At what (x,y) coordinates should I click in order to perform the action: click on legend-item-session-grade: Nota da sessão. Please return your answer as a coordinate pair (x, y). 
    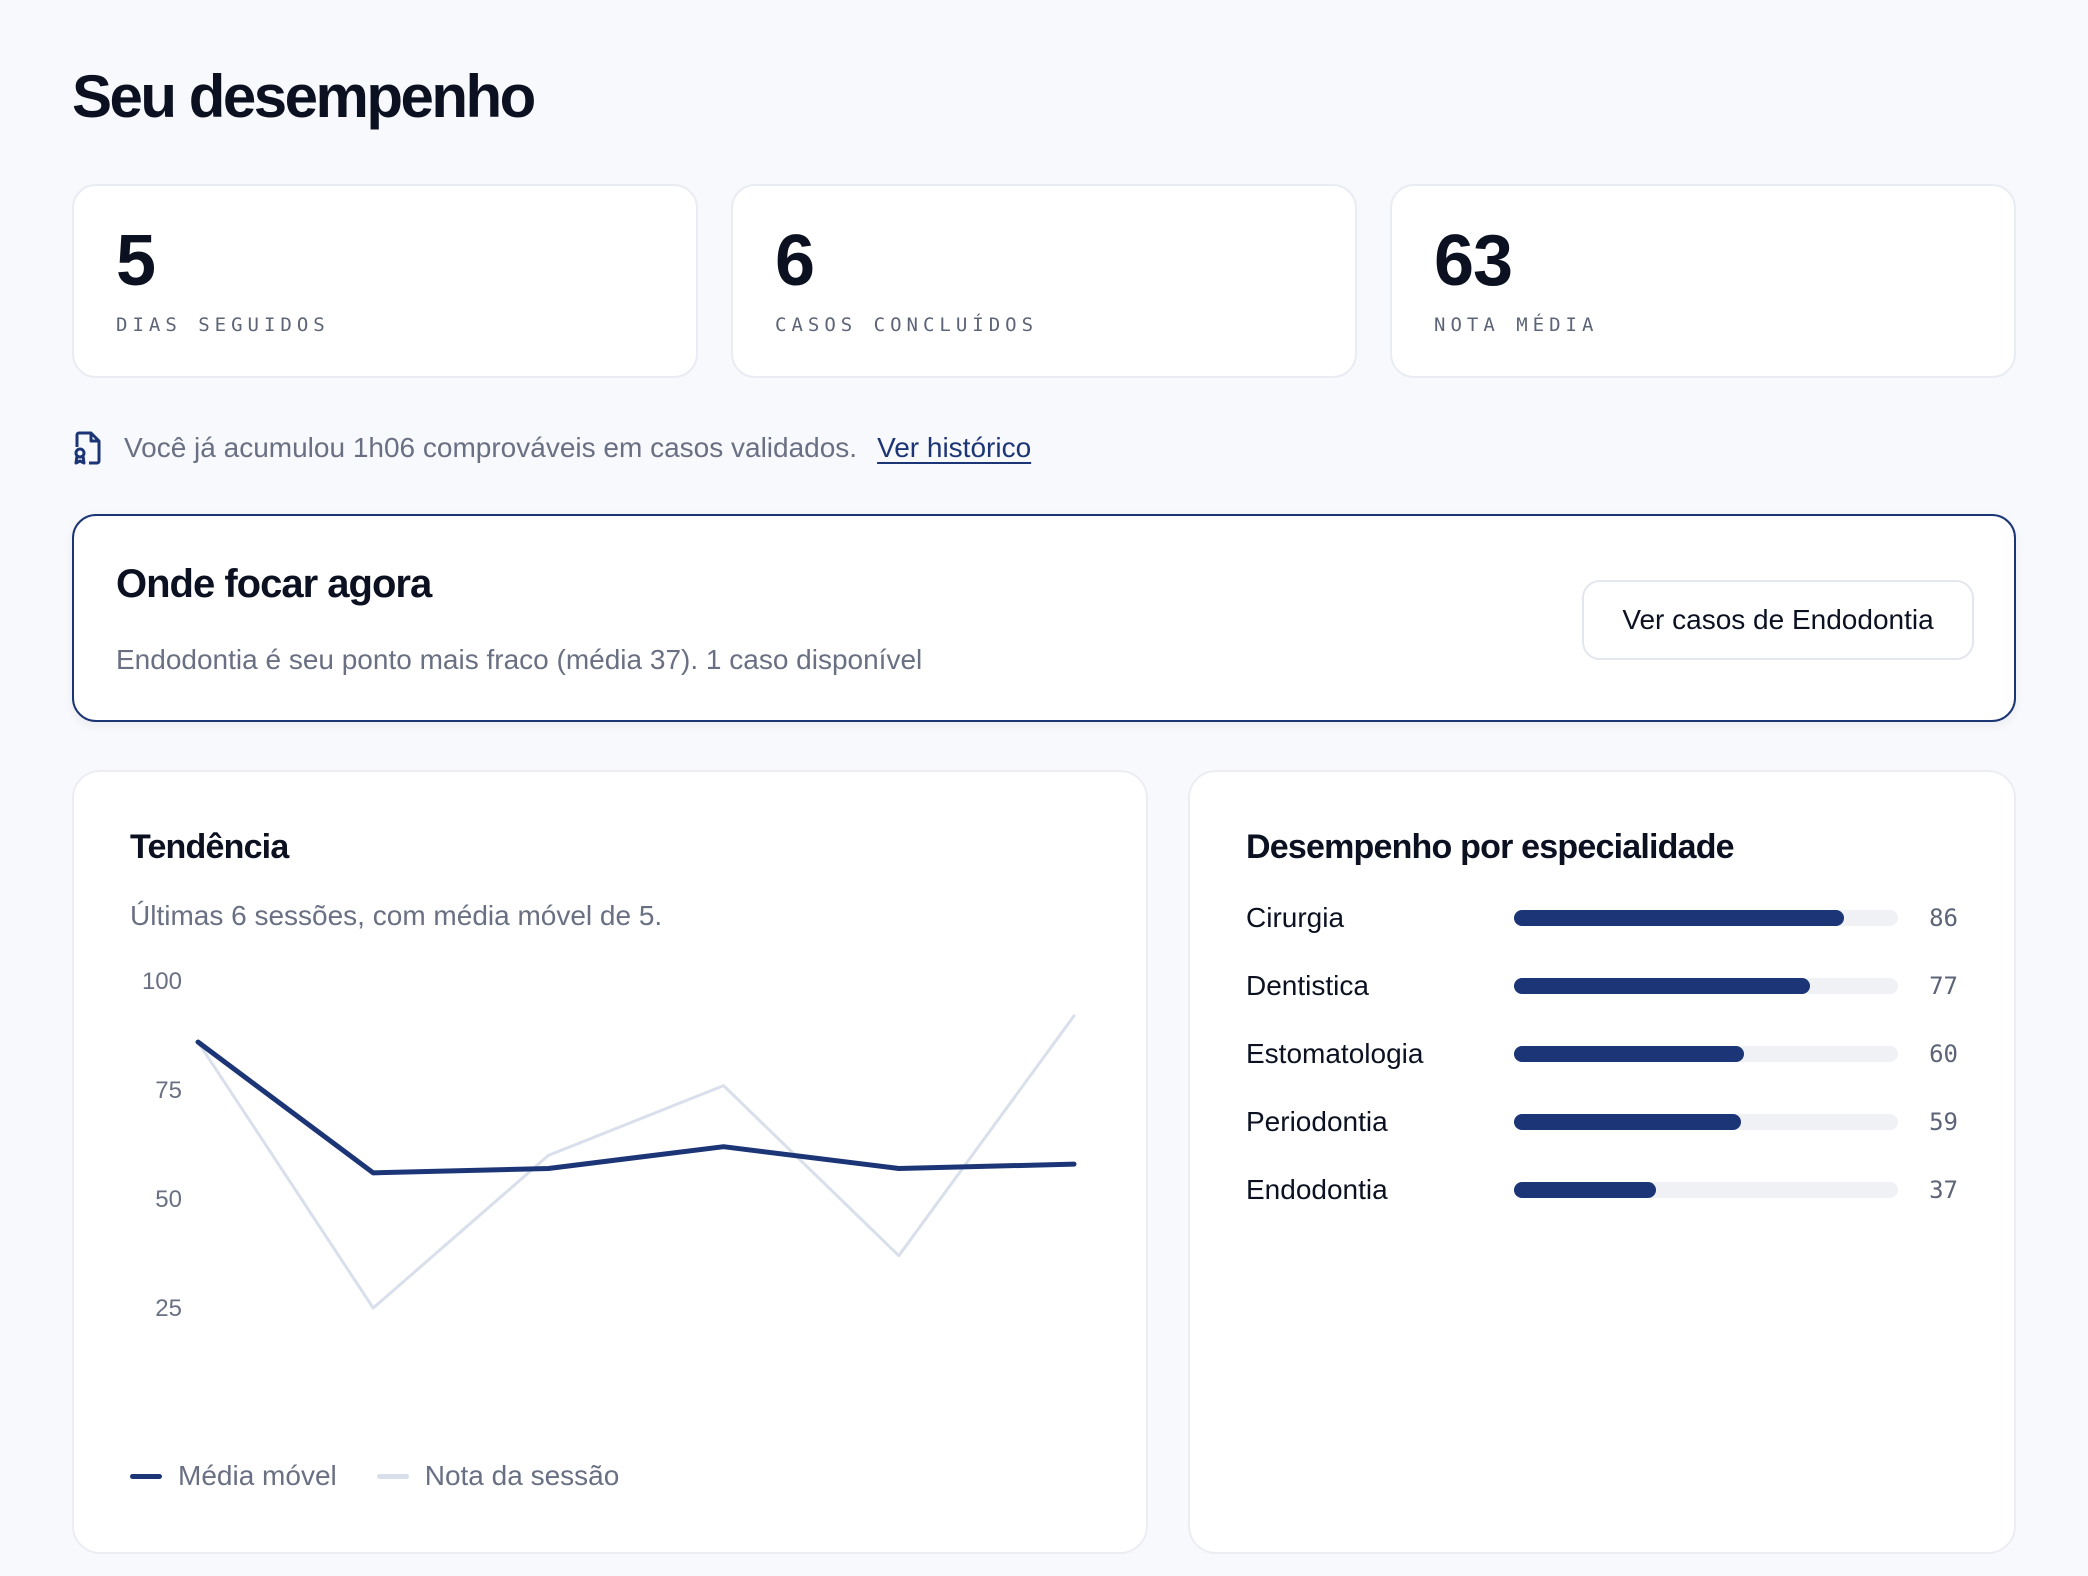
    Looking at the image, I should click on (498, 1476).